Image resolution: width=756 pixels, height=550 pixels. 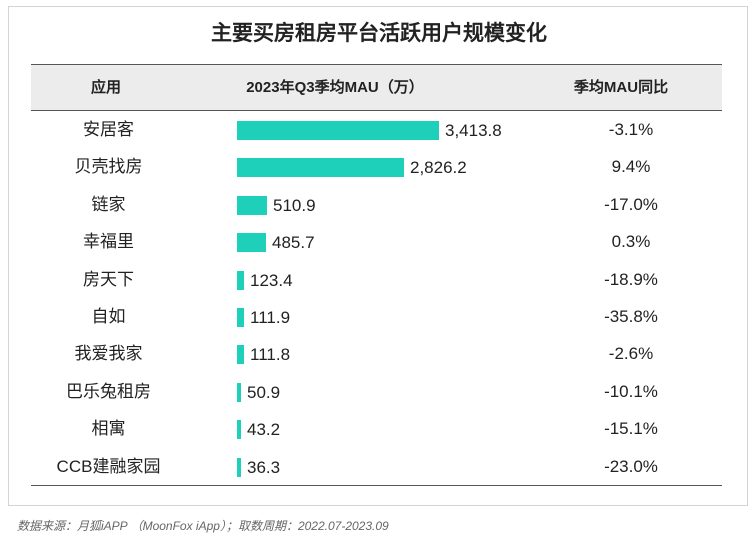 I want to click on table-row: 安居客 3,413.8 -3.1%, so click(x=376, y=129).